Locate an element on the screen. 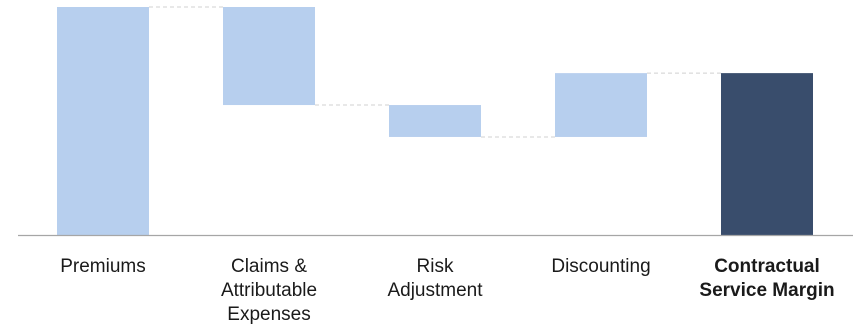 The image size is (858, 331). category-label: Discounting is located at coordinates (600, 266).